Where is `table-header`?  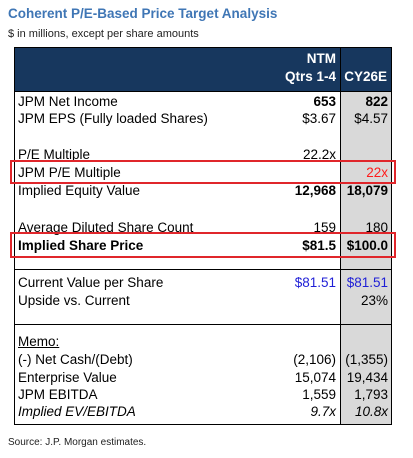 table-header is located at coordinates (203, 69).